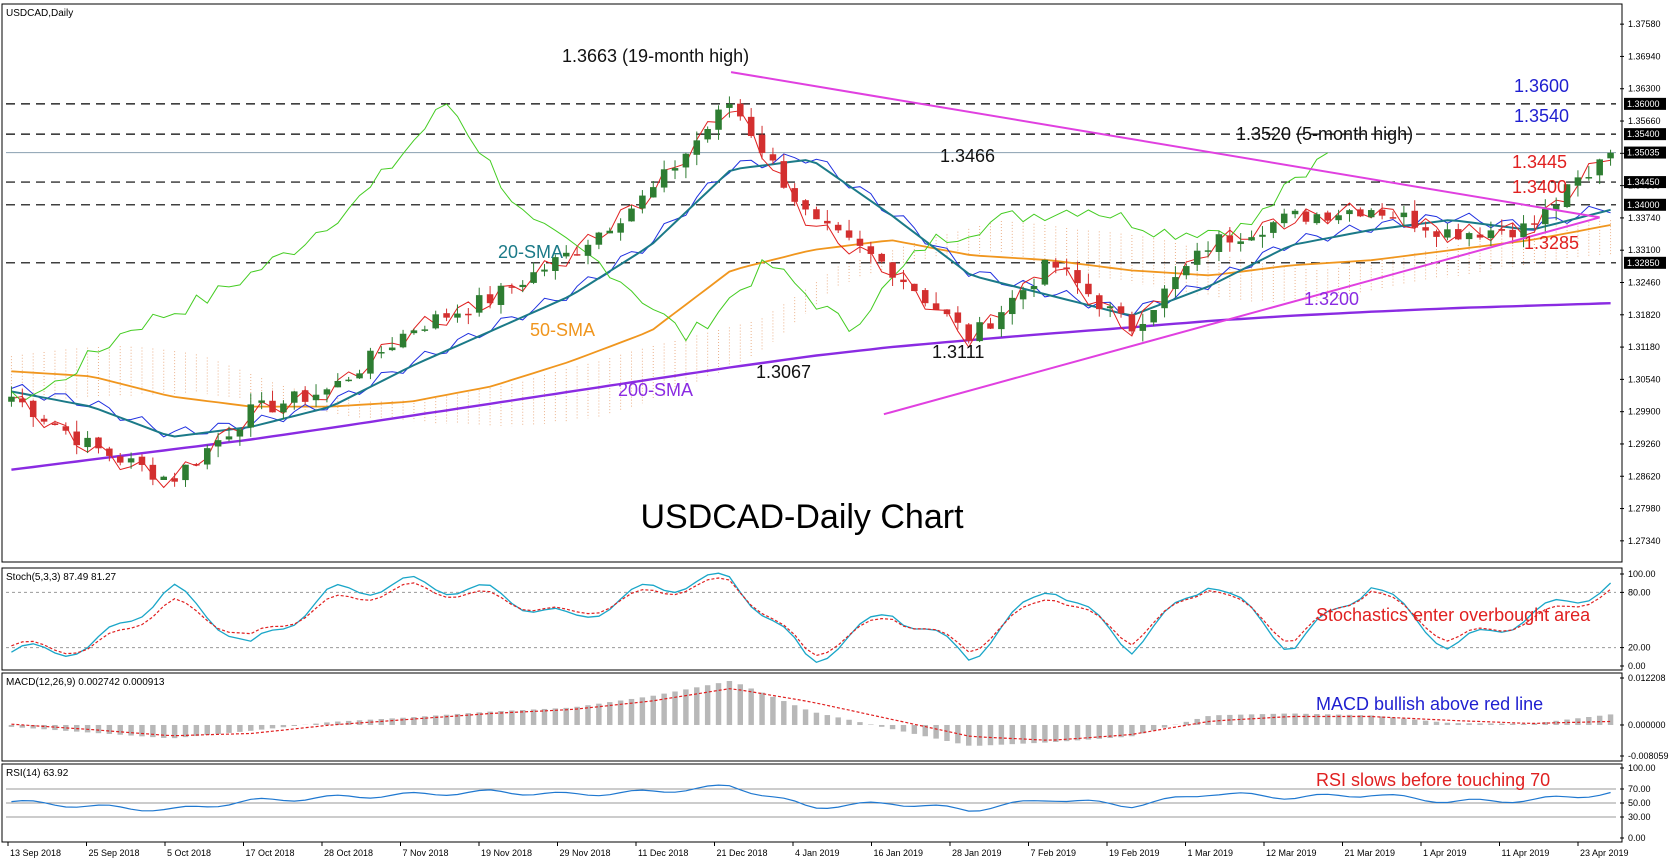 This screenshot has width=1670, height=860. What do you see at coordinates (1644, 444) in the screenshot?
I see `price-tick-label: 1.29260` at bounding box center [1644, 444].